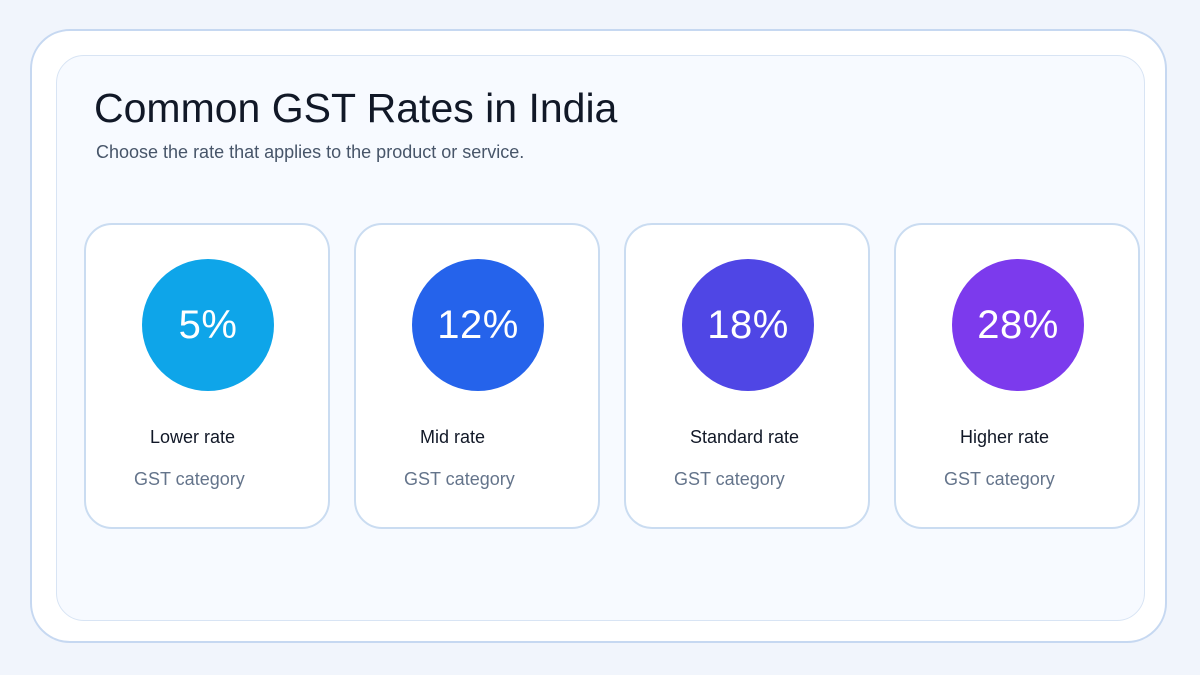  I want to click on rate-badge: 12%, so click(478, 325).